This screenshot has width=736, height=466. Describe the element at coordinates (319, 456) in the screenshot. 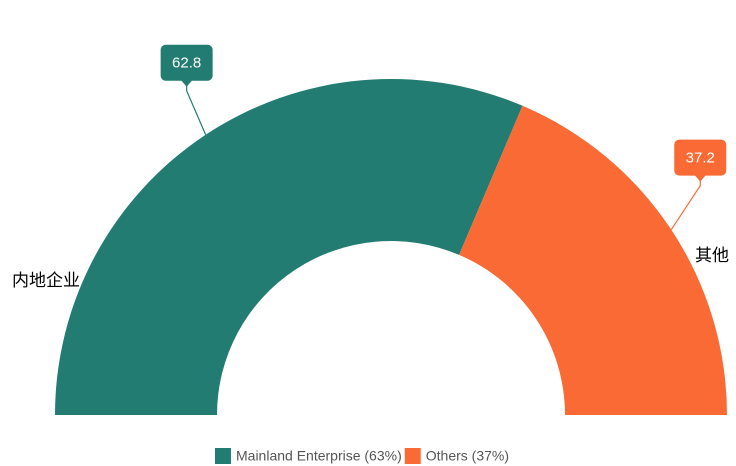

I see `legend-label: Mainland Enterprise (63%)` at that location.